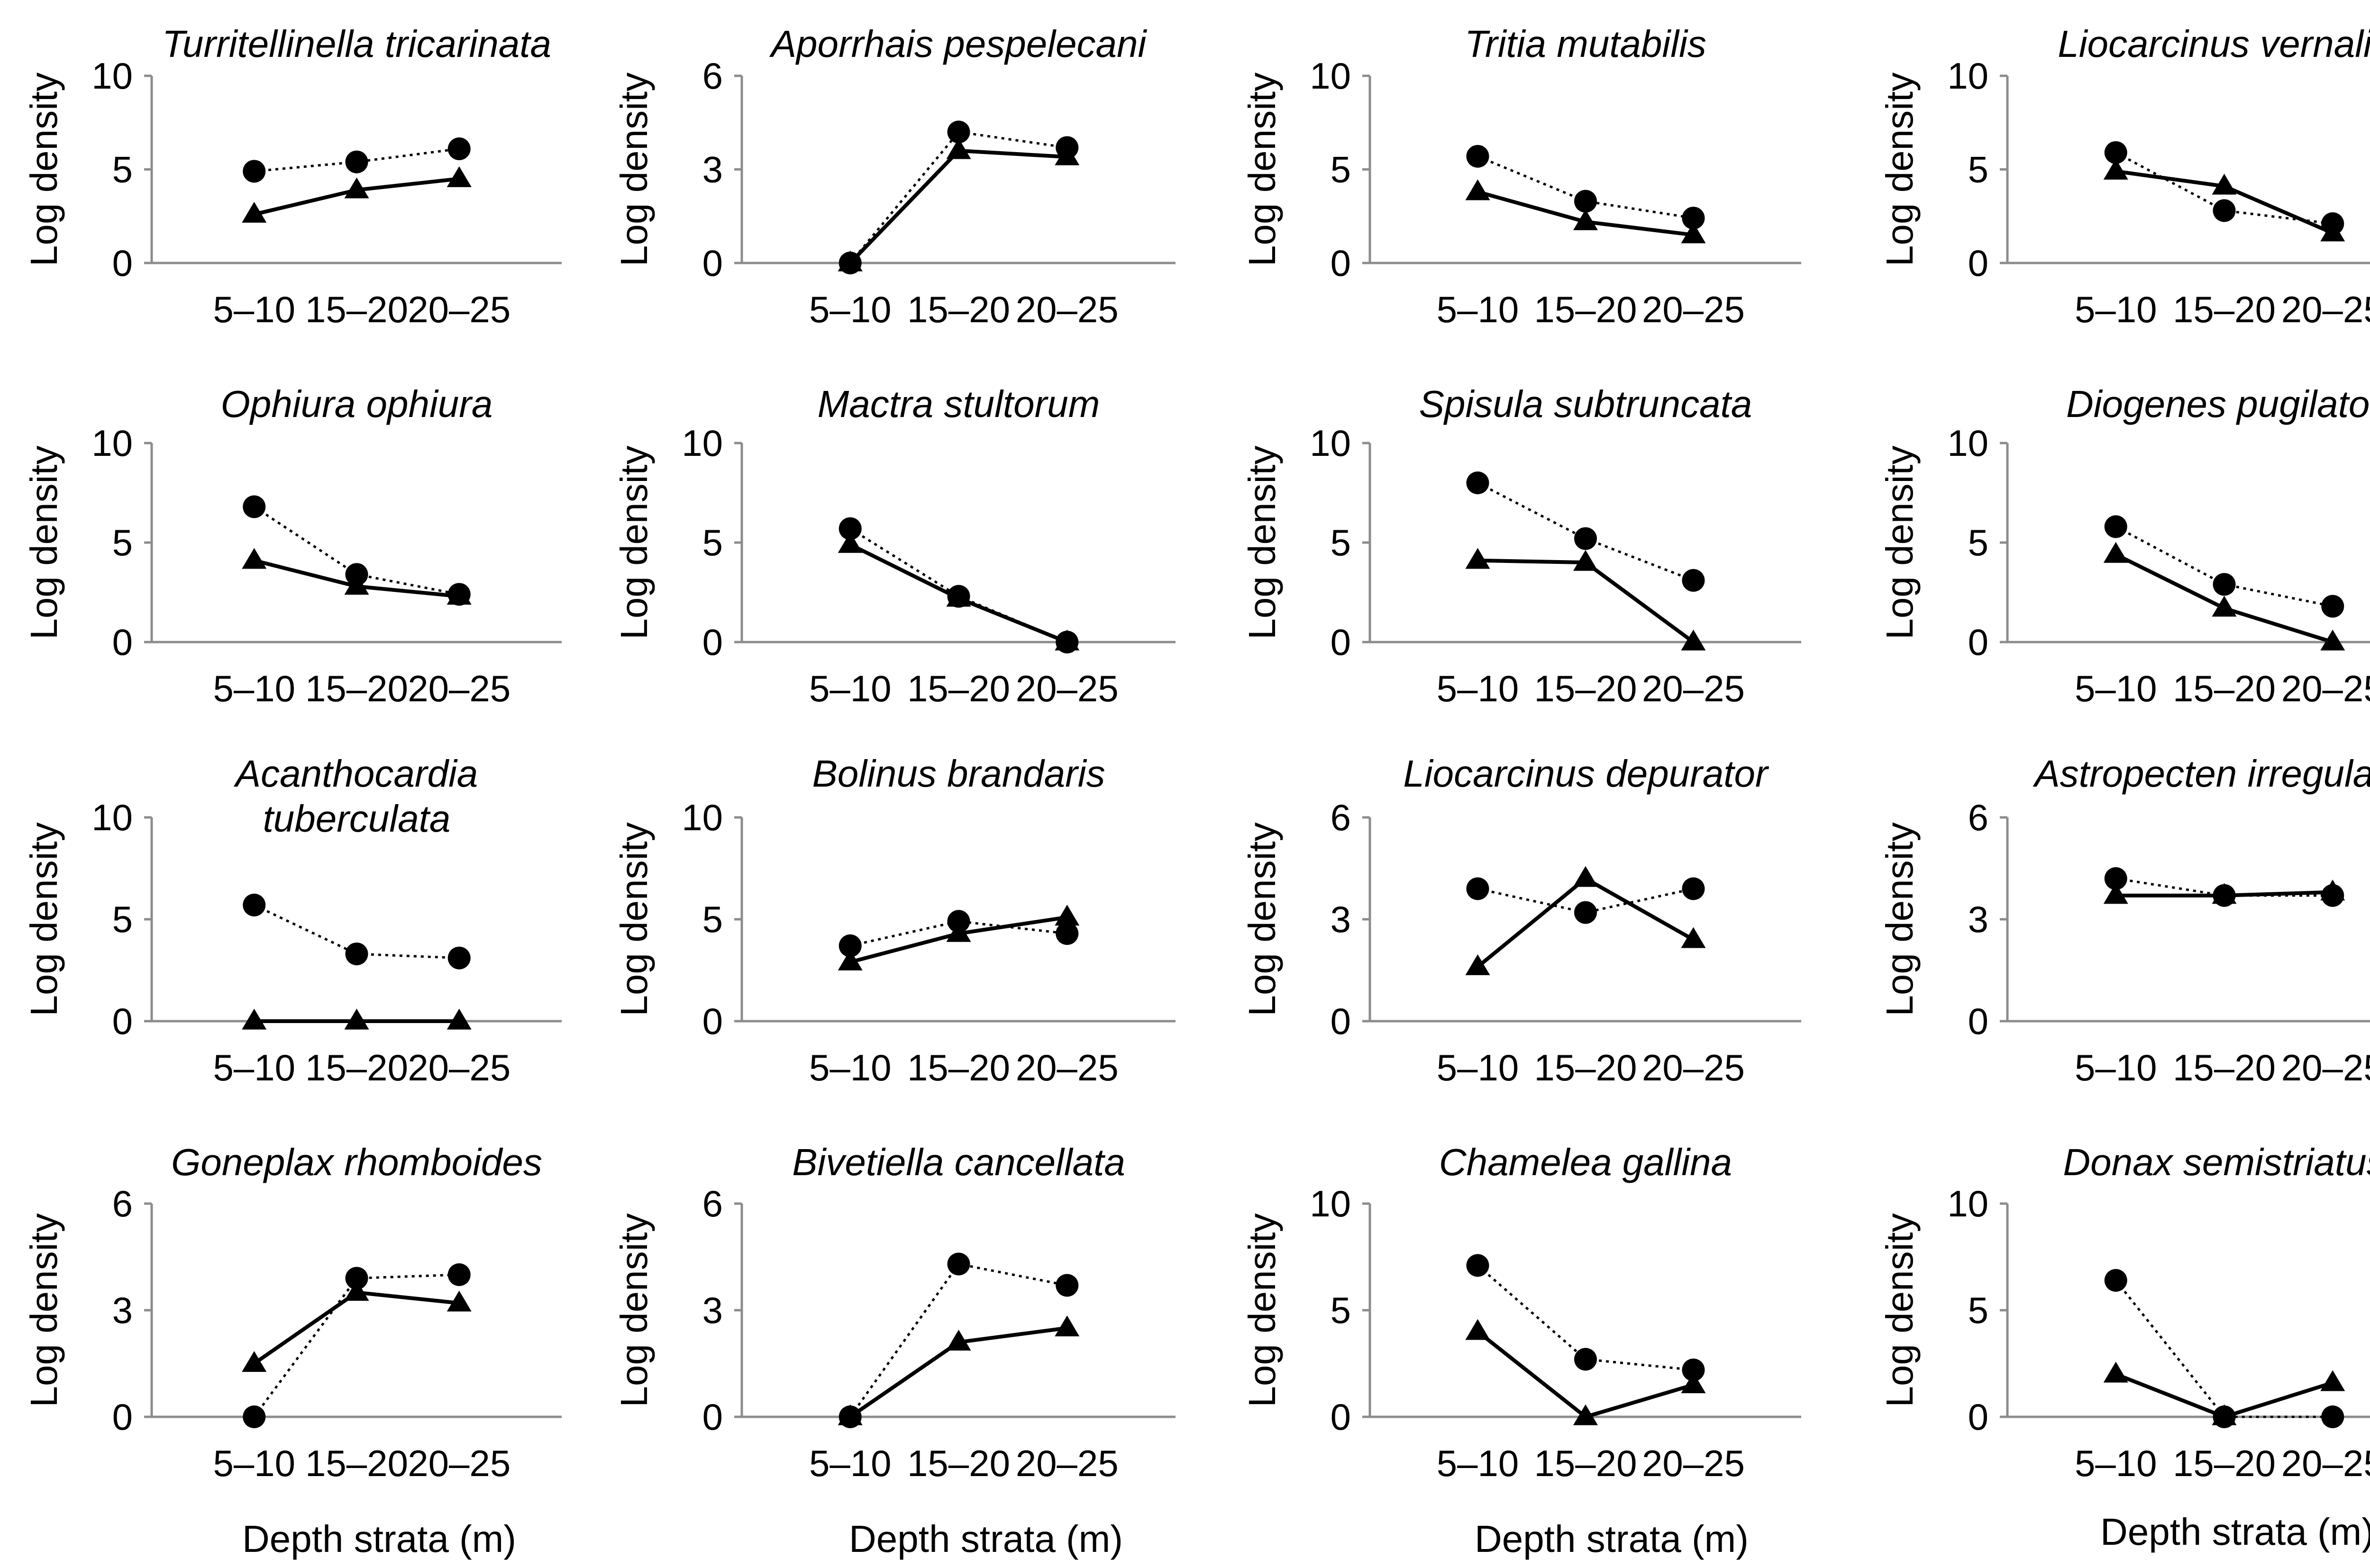  What do you see at coordinates (2201, 773) in the screenshot?
I see `panel-title: Astropecten irregularis` at bounding box center [2201, 773].